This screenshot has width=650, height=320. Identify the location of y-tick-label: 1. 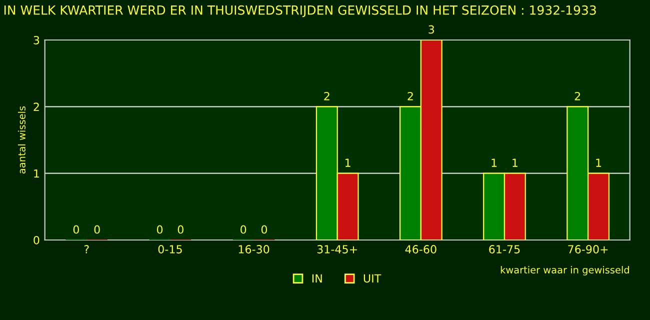
(36, 173).